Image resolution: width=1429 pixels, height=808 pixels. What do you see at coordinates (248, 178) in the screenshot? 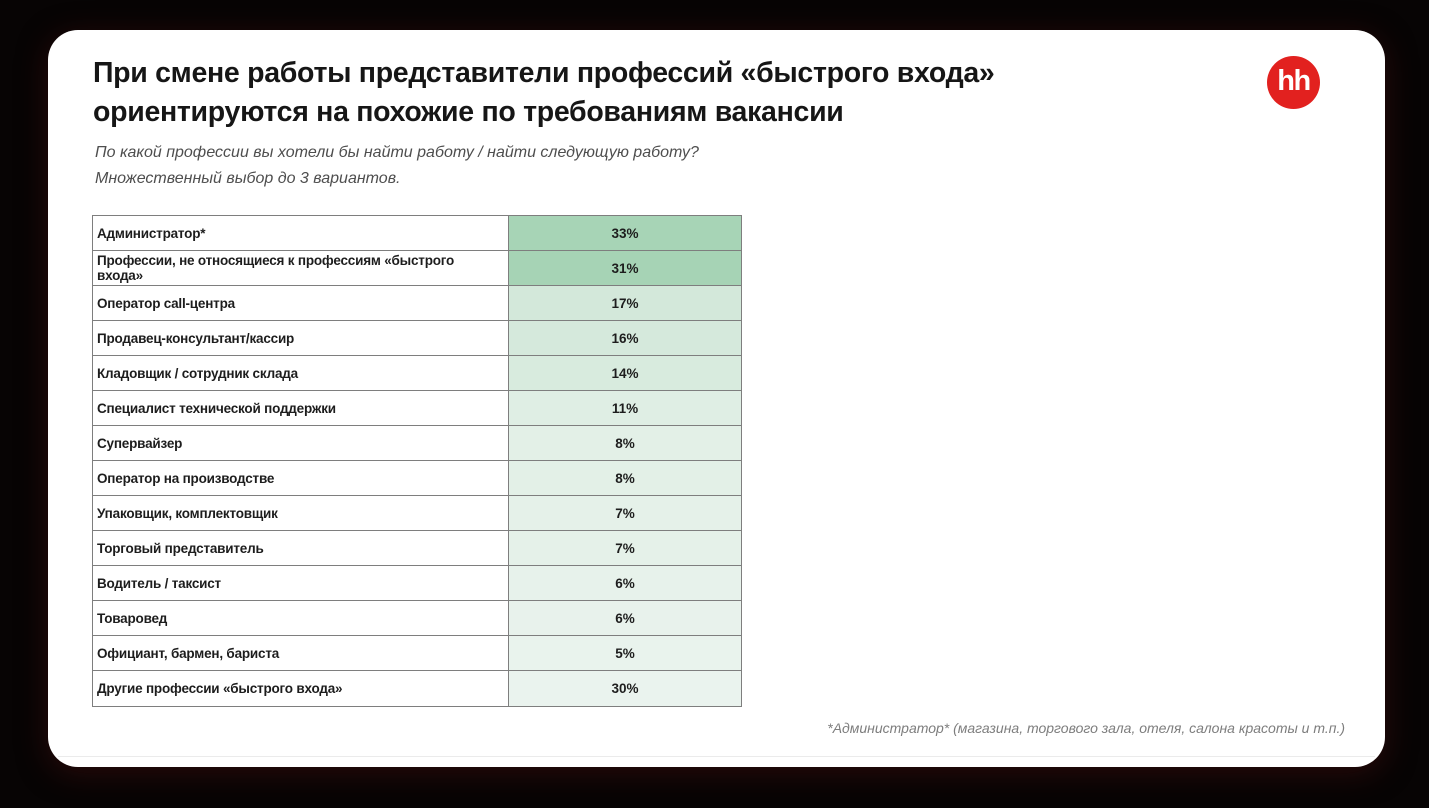
I see `survey-question-line-2: Множественный выбор до 3 вариантов.` at bounding box center [248, 178].